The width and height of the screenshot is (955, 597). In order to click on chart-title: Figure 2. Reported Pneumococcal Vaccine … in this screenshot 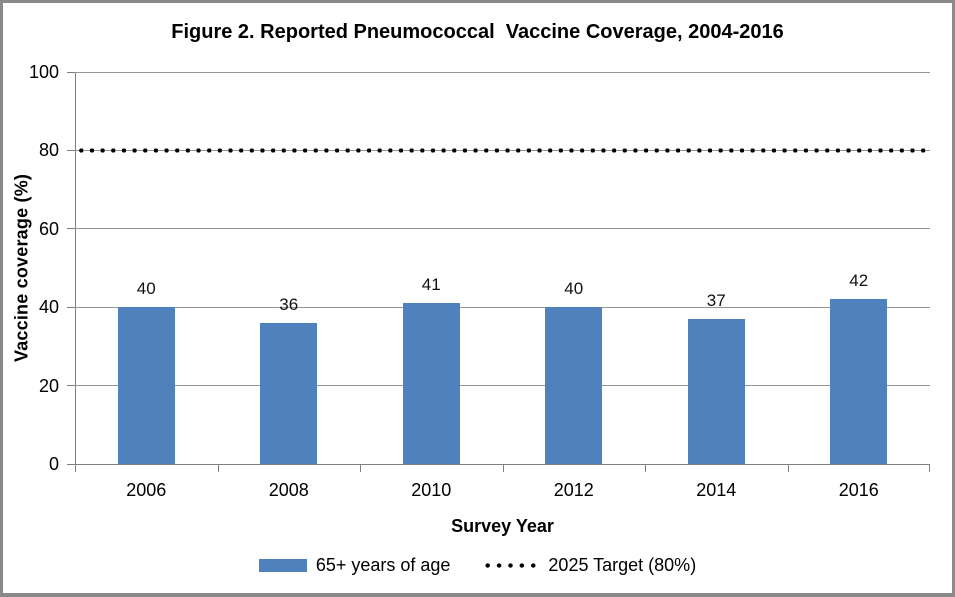, I will do `click(477, 32)`.